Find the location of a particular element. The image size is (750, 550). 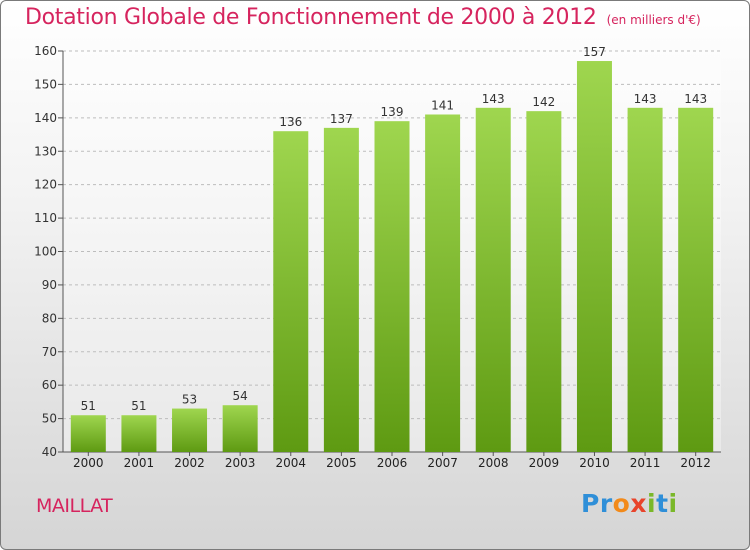

logo-letter: r is located at coordinates (606, 503).